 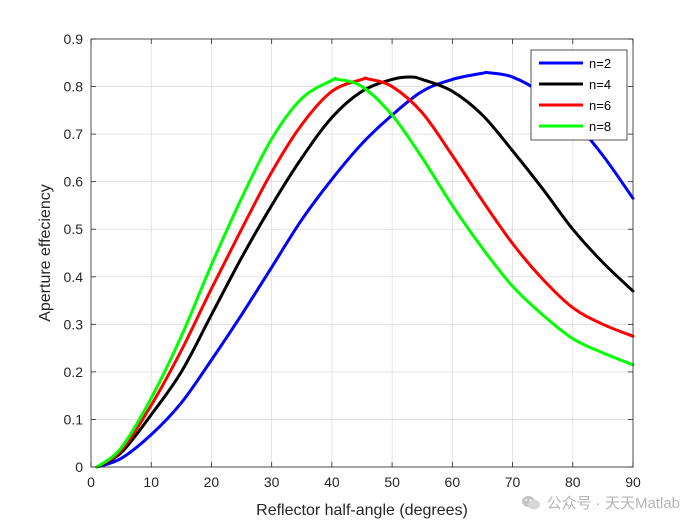 What do you see at coordinates (79, 467) in the screenshot?
I see `y-tick-label: 0` at bounding box center [79, 467].